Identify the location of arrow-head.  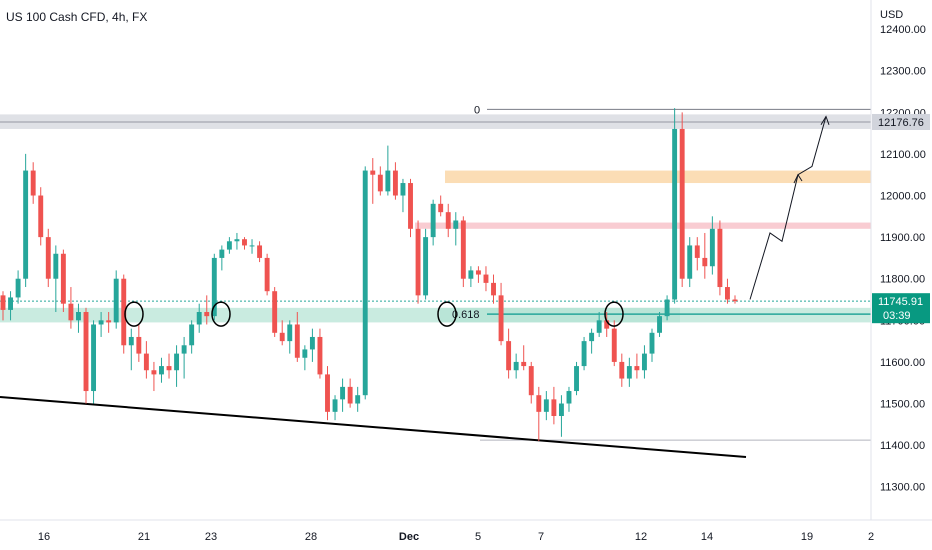
(825, 120).